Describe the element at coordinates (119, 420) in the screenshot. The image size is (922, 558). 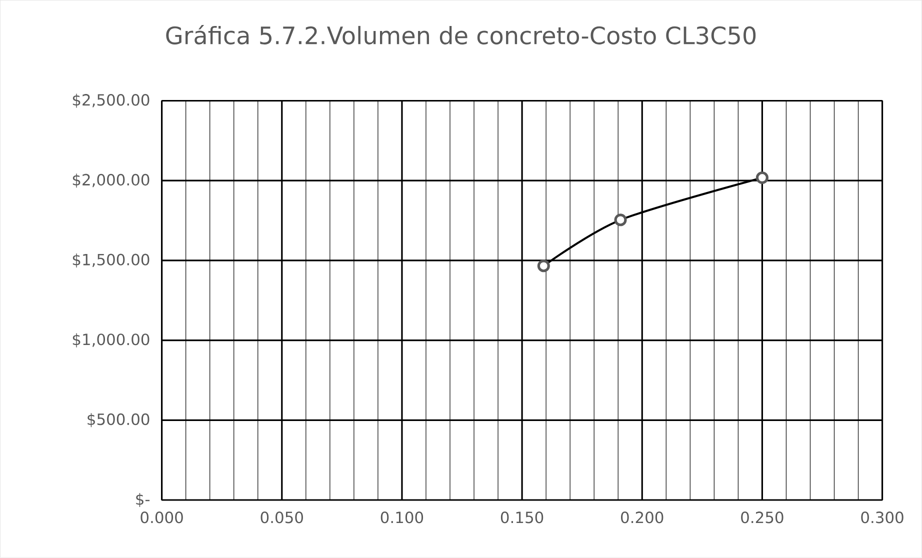
I see `y-tick-label: $500.00` at that location.